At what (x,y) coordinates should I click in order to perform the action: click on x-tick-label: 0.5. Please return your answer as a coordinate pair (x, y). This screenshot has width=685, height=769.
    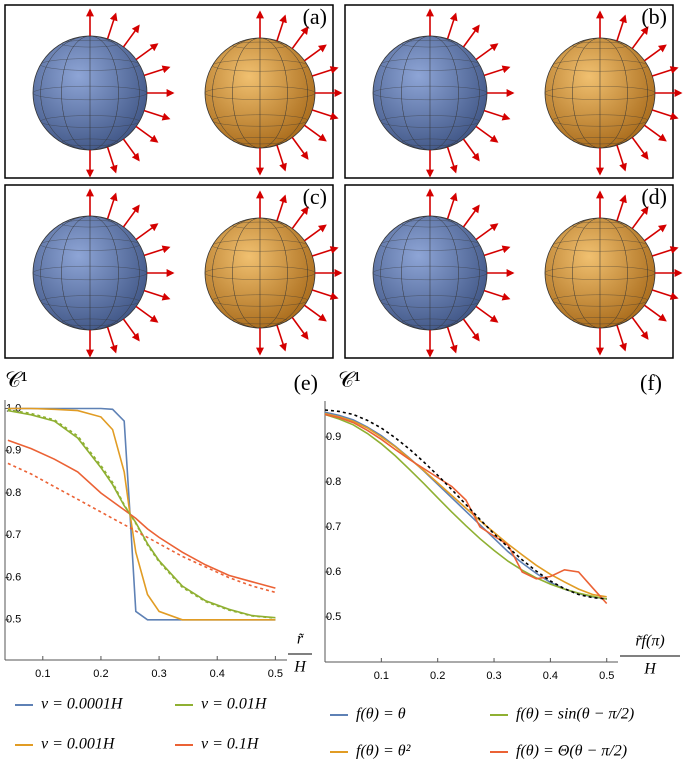
    Looking at the image, I should click on (606, 676).